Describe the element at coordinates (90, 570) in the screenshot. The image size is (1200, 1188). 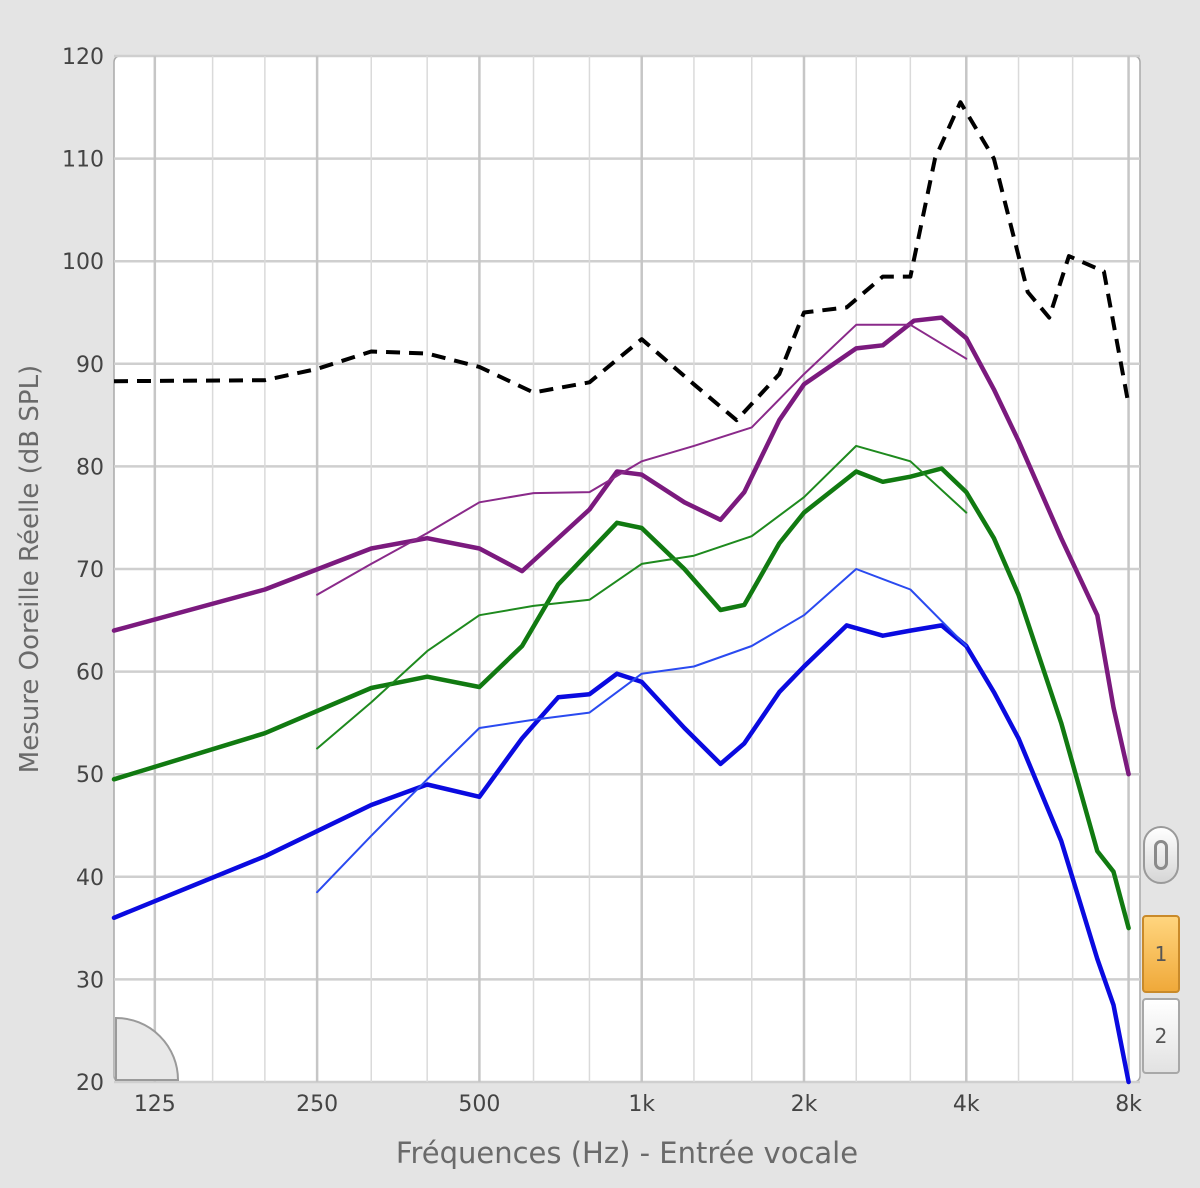
I see `y-tick-label: 70` at that location.